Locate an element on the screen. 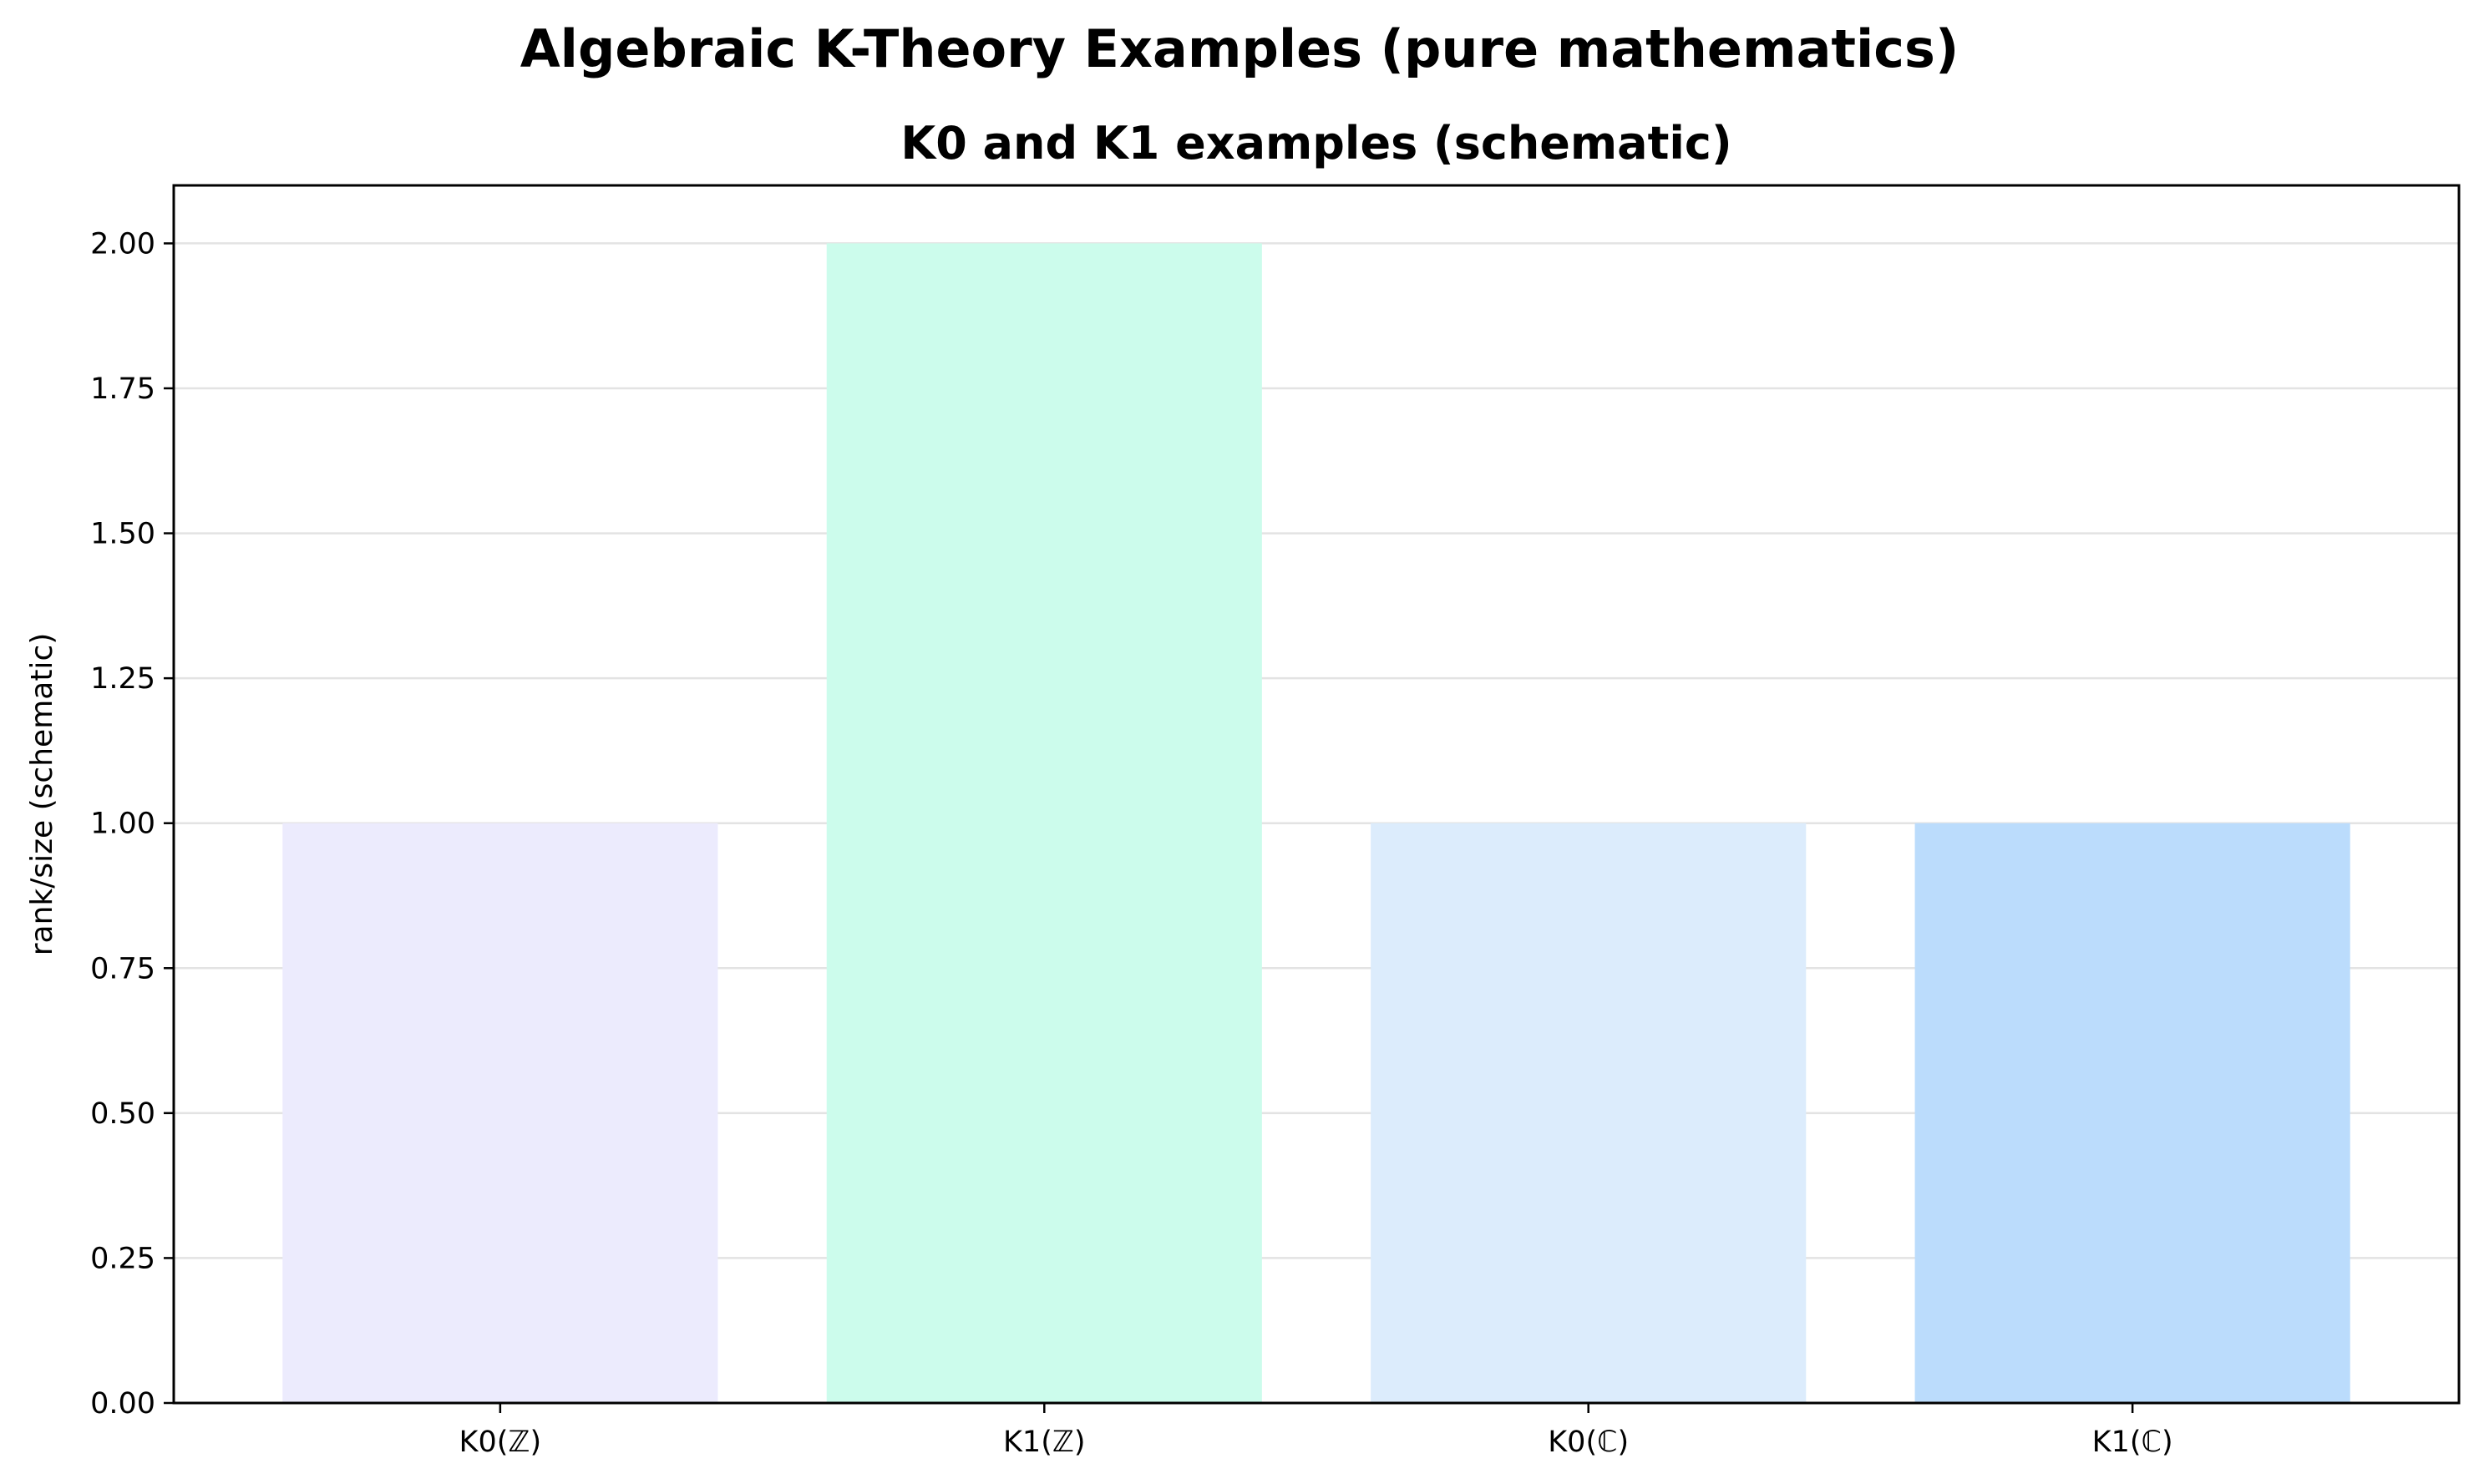 The width and height of the screenshot is (2479, 1484). x-tick-label: K0(ℂ) is located at coordinates (1588, 1442).